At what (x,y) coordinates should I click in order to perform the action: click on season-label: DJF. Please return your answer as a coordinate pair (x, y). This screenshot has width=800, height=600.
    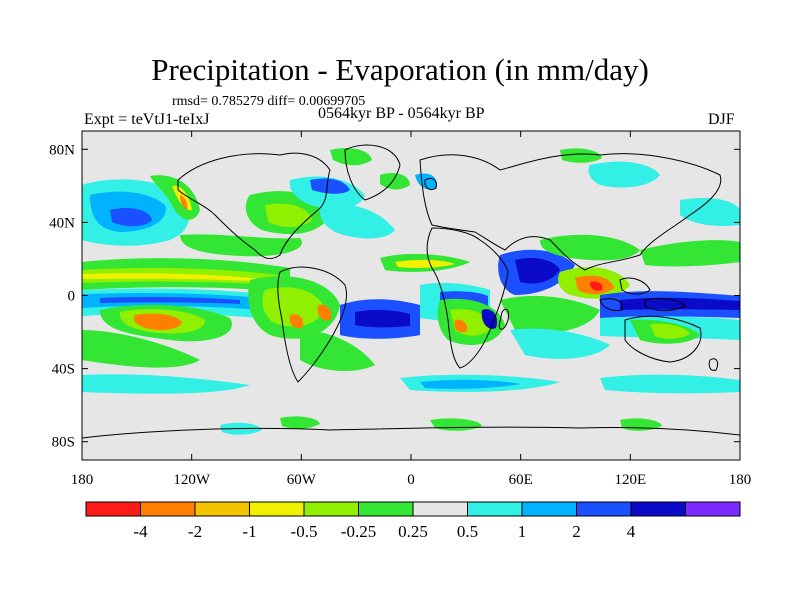
    Looking at the image, I should click on (721, 119).